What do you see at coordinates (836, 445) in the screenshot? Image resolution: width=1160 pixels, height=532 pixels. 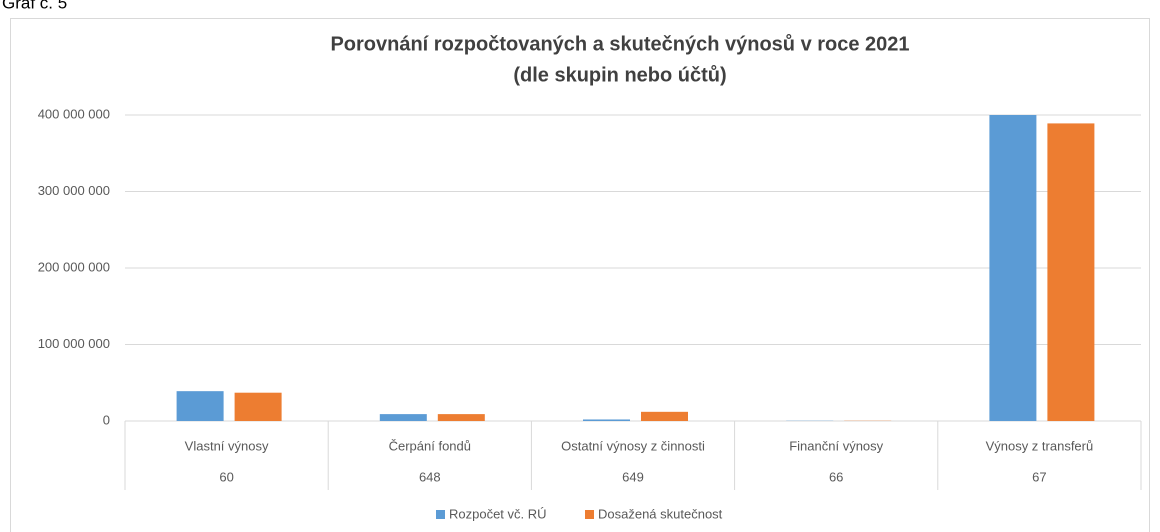 I see `x-tick-label: Finanční výnosy` at bounding box center [836, 445].